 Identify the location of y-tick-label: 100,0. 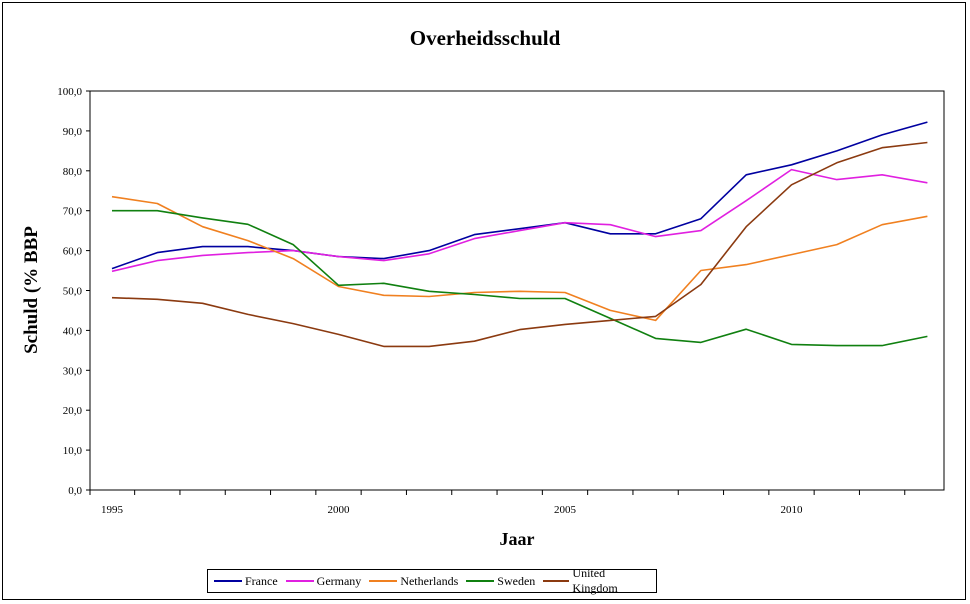
(69, 92).